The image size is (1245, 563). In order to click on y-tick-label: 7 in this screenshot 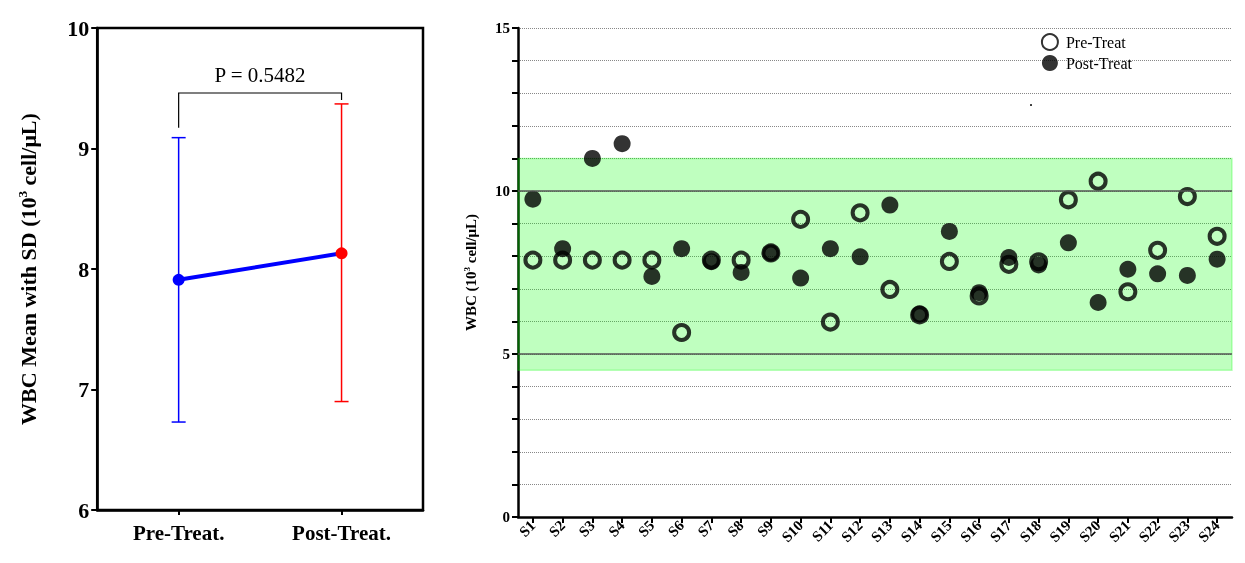, I will do `click(84, 389)`.